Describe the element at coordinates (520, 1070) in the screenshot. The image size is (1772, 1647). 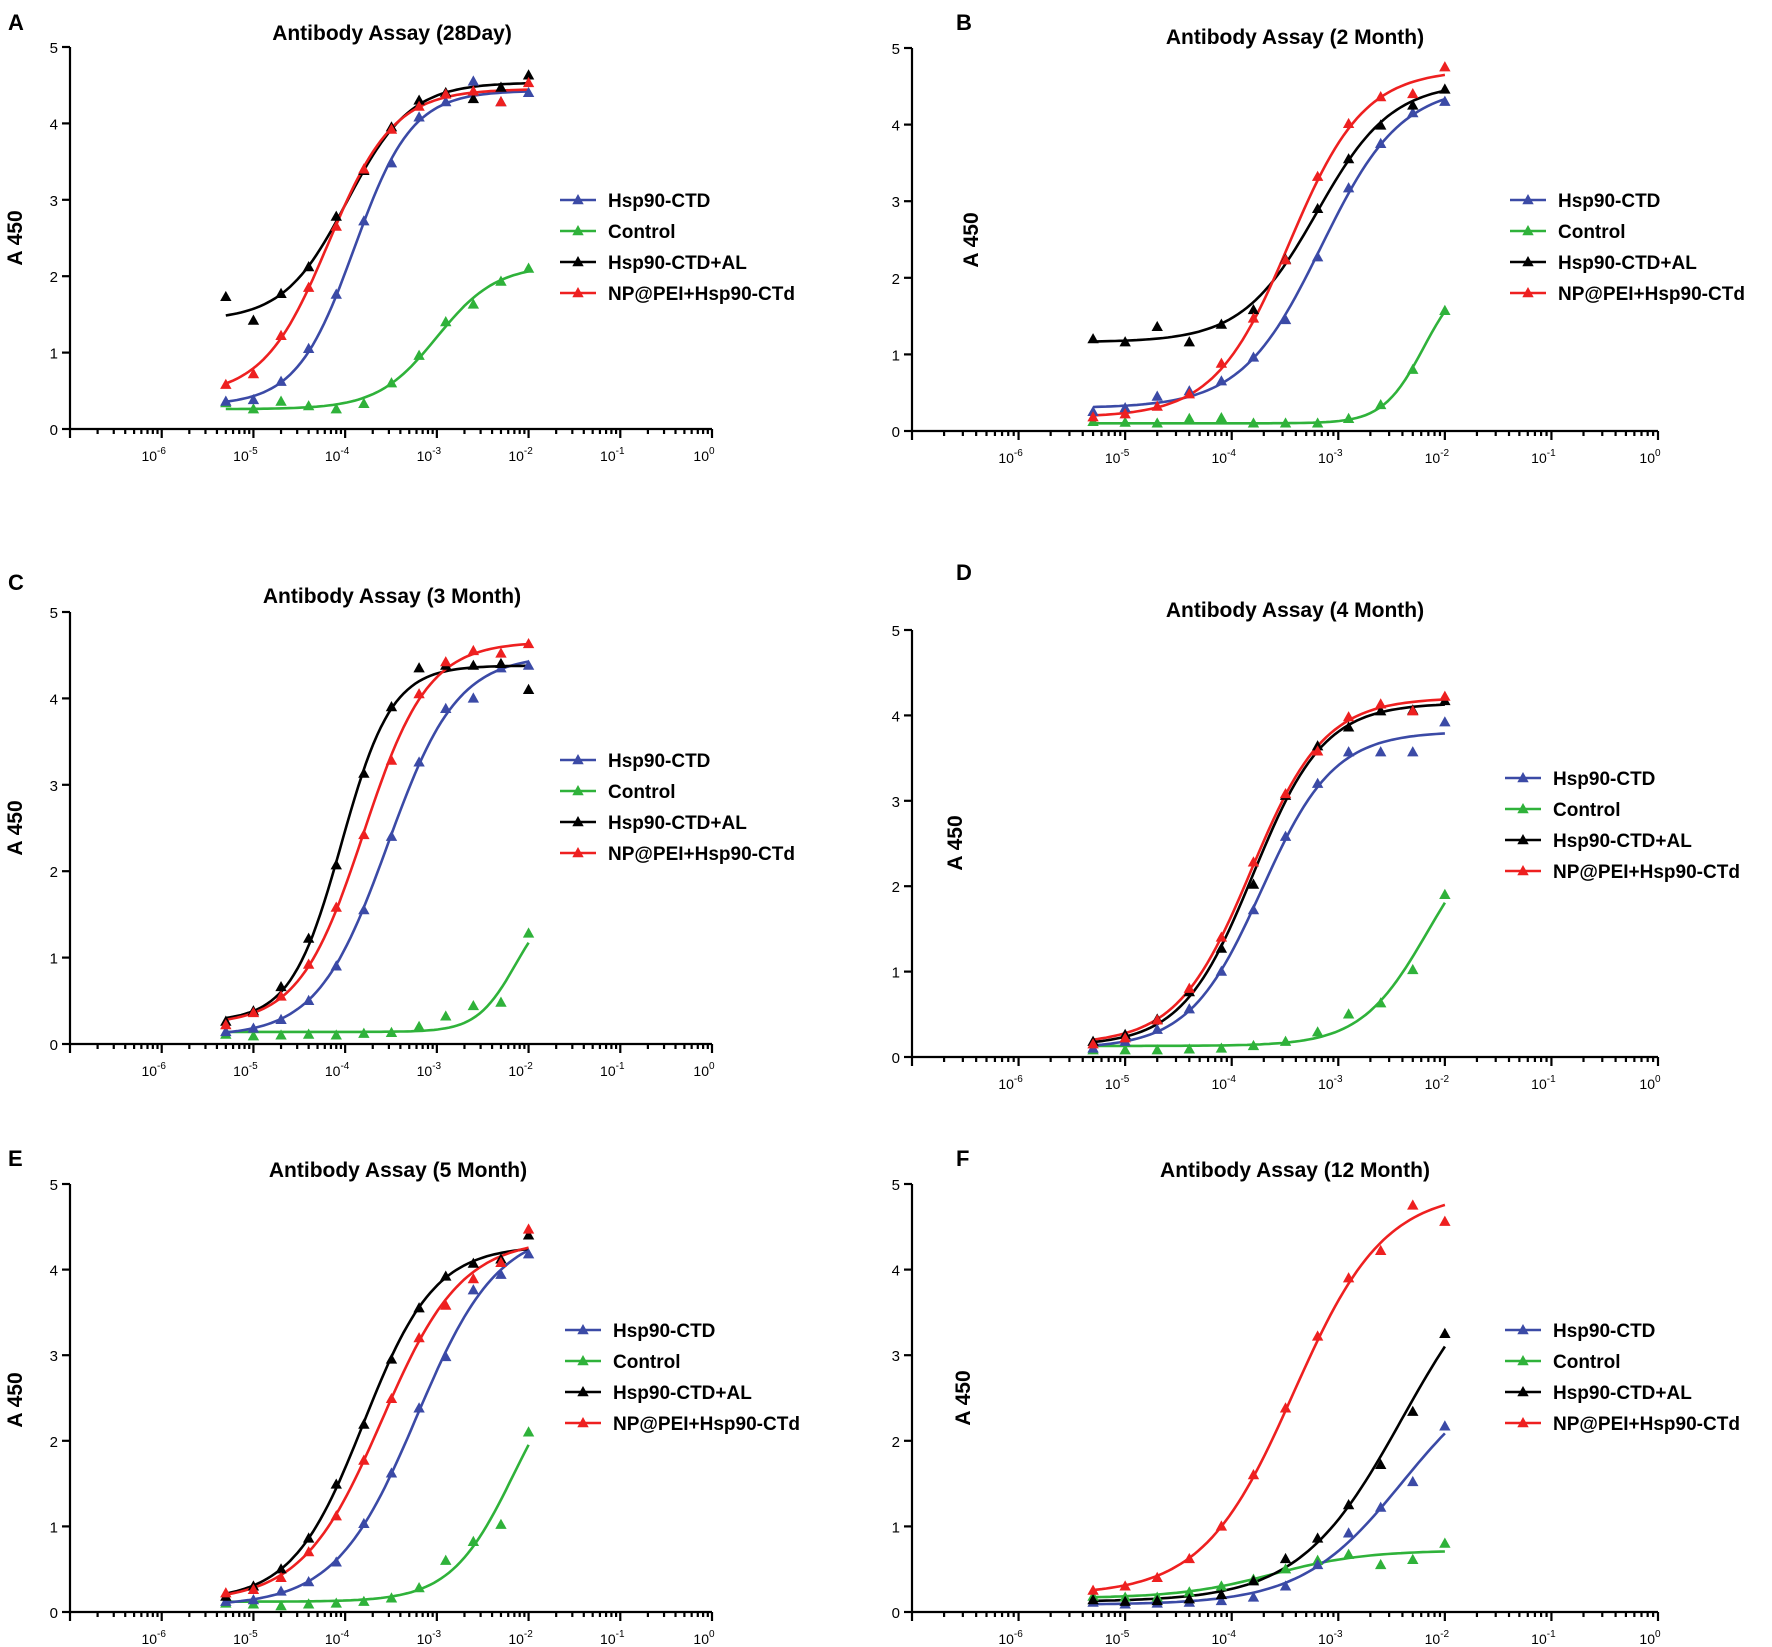
I see `x-tick-label: 10⁻²` at that location.